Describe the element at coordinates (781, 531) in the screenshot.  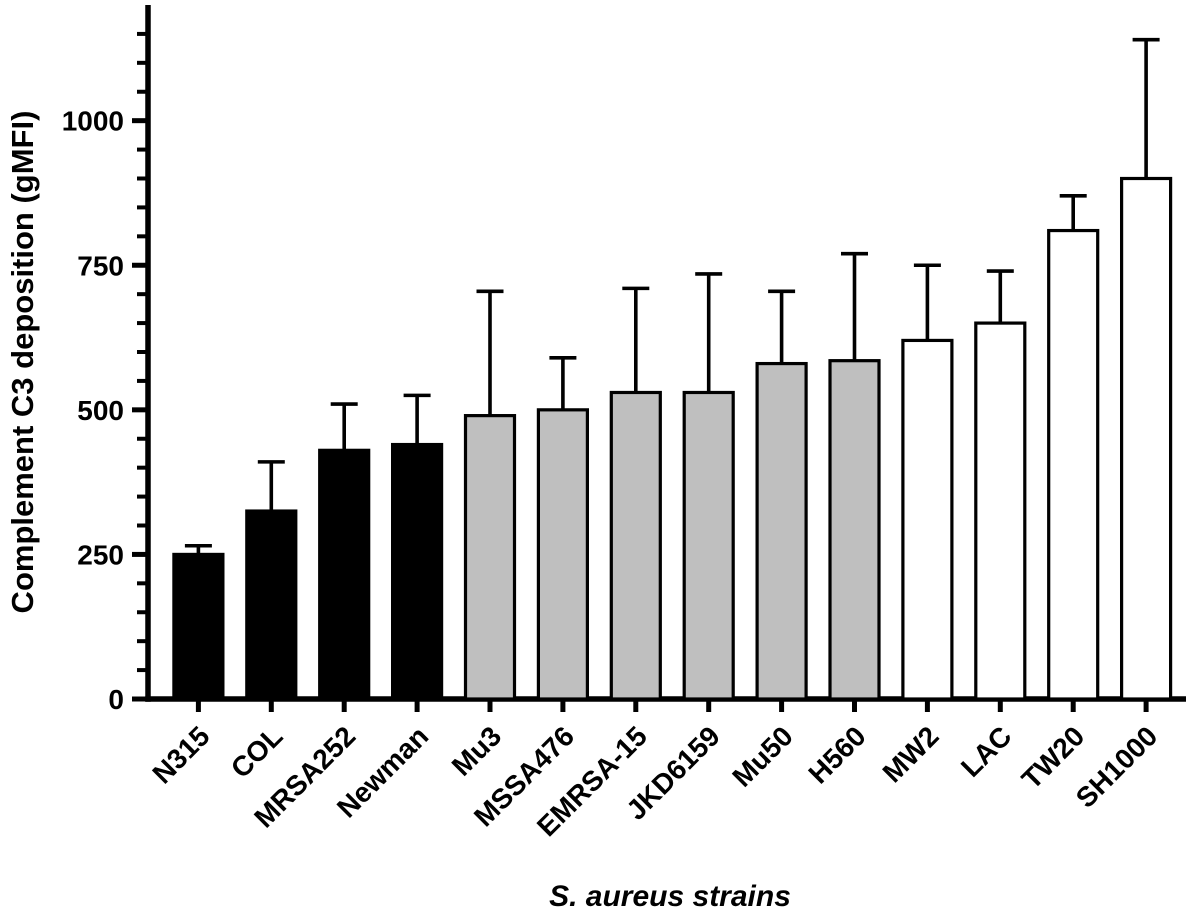
I see `bar-mu50` at that location.